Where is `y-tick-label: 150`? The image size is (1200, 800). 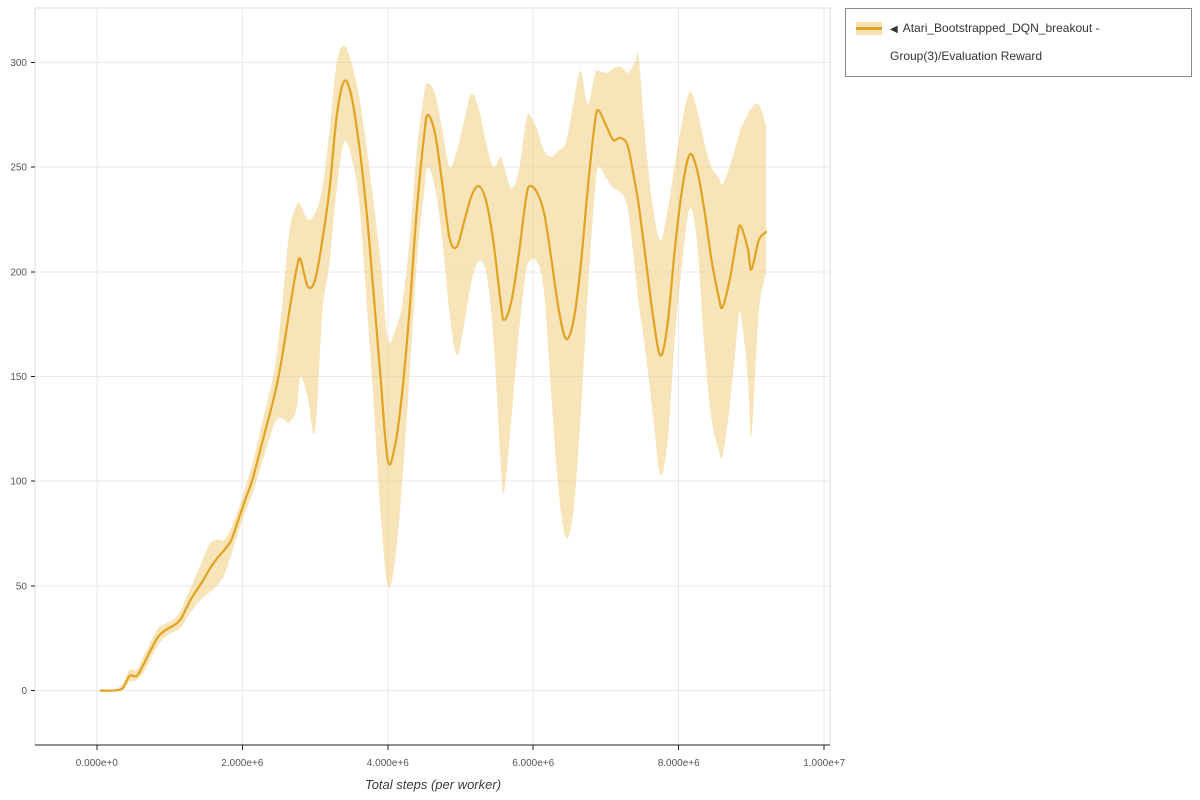
y-tick-label: 150 is located at coordinates (18, 377).